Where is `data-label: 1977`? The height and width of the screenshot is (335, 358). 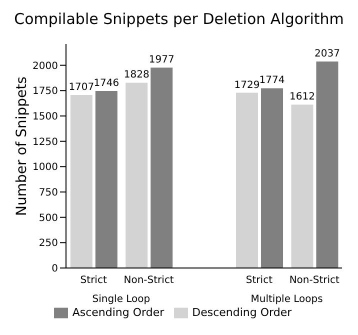
data-label: 1977 is located at coordinates (161, 60).